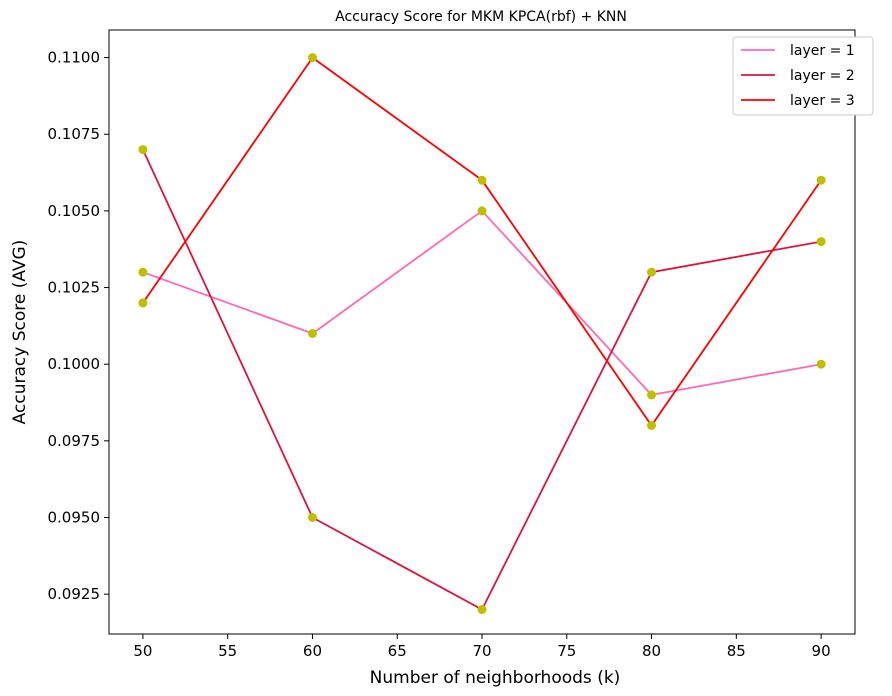 The height and width of the screenshot is (696, 892). What do you see at coordinates (821, 651) in the screenshot?
I see `x-tick-label-90: 90` at bounding box center [821, 651].